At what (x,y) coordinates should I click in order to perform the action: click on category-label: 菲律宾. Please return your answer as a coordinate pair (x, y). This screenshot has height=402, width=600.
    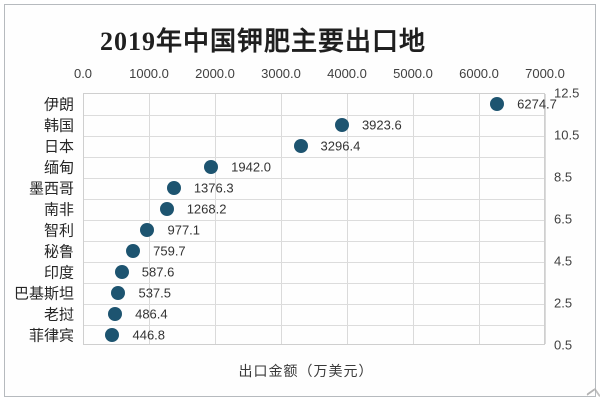
    Looking at the image, I should click on (51, 336).